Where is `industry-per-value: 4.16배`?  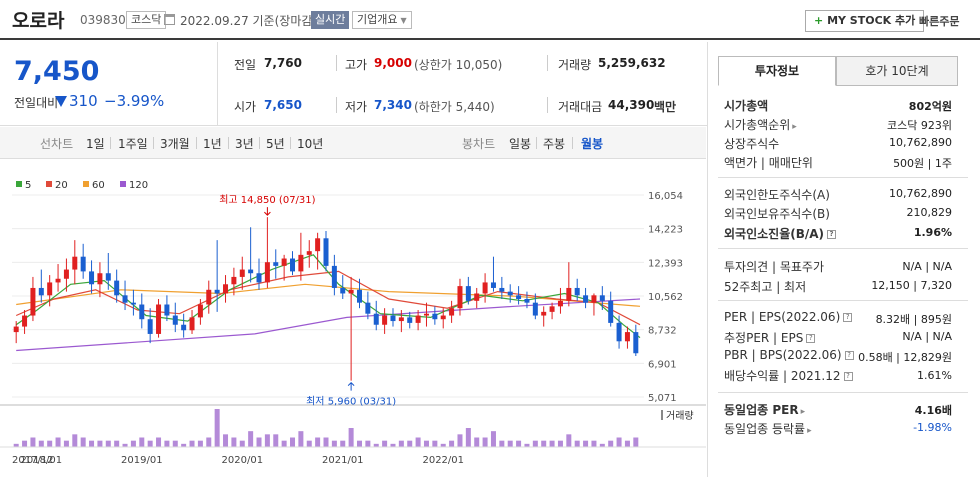 industry-per-value: 4.16배 is located at coordinates (933, 410).